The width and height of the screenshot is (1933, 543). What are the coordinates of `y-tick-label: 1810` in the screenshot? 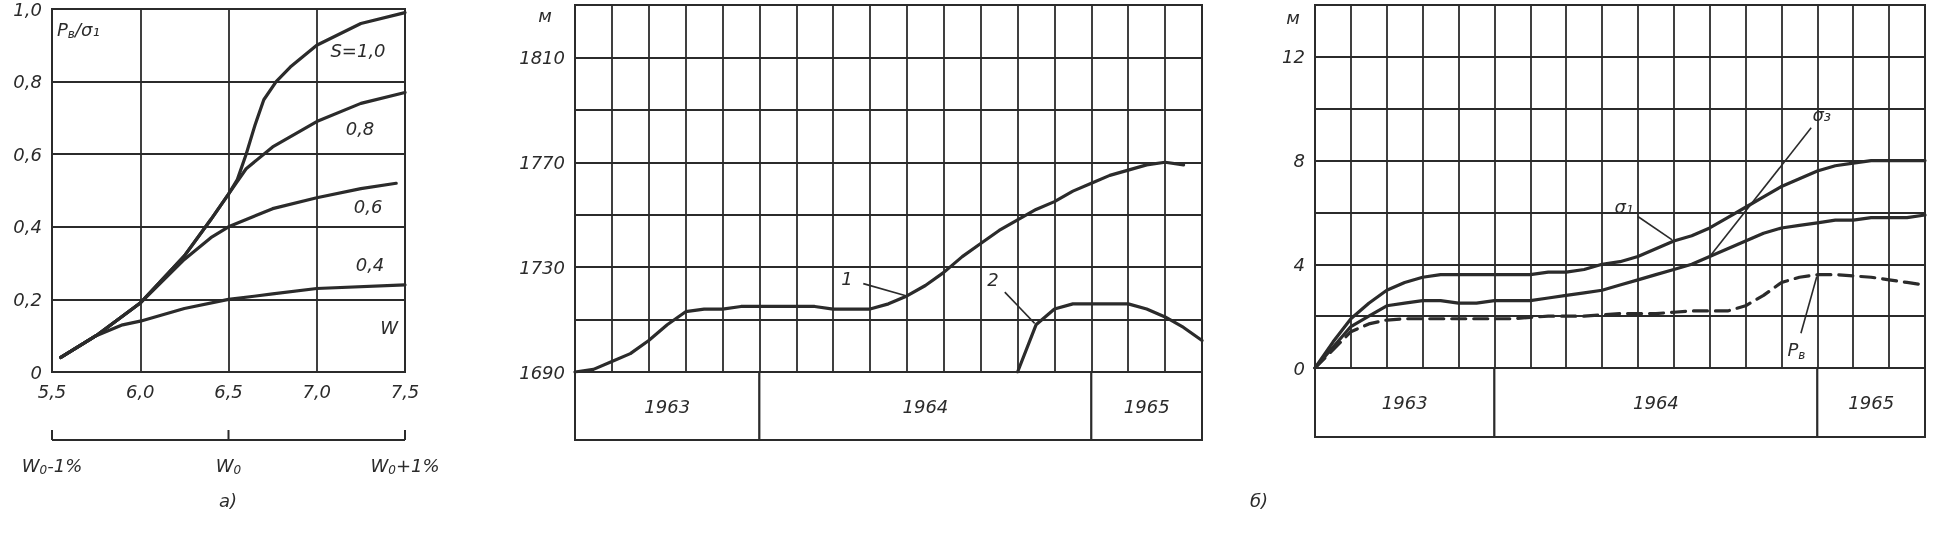 It's located at (542, 57).